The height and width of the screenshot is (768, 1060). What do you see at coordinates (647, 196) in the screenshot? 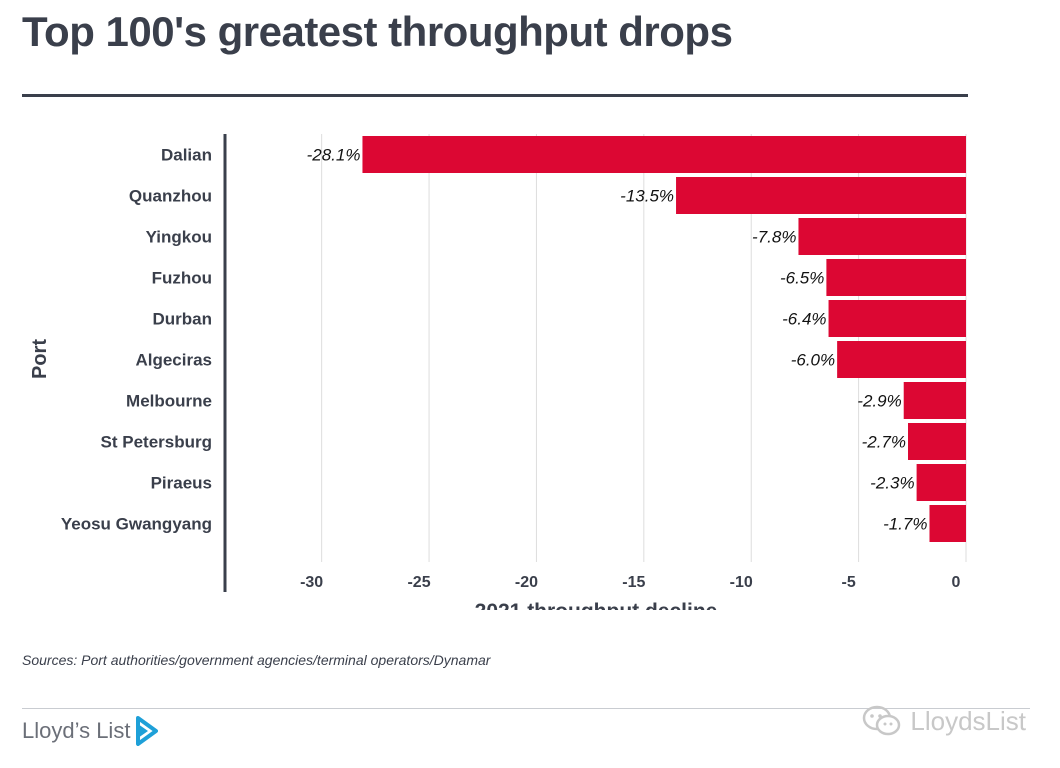
I see `data-label: -13.5%` at bounding box center [647, 196].